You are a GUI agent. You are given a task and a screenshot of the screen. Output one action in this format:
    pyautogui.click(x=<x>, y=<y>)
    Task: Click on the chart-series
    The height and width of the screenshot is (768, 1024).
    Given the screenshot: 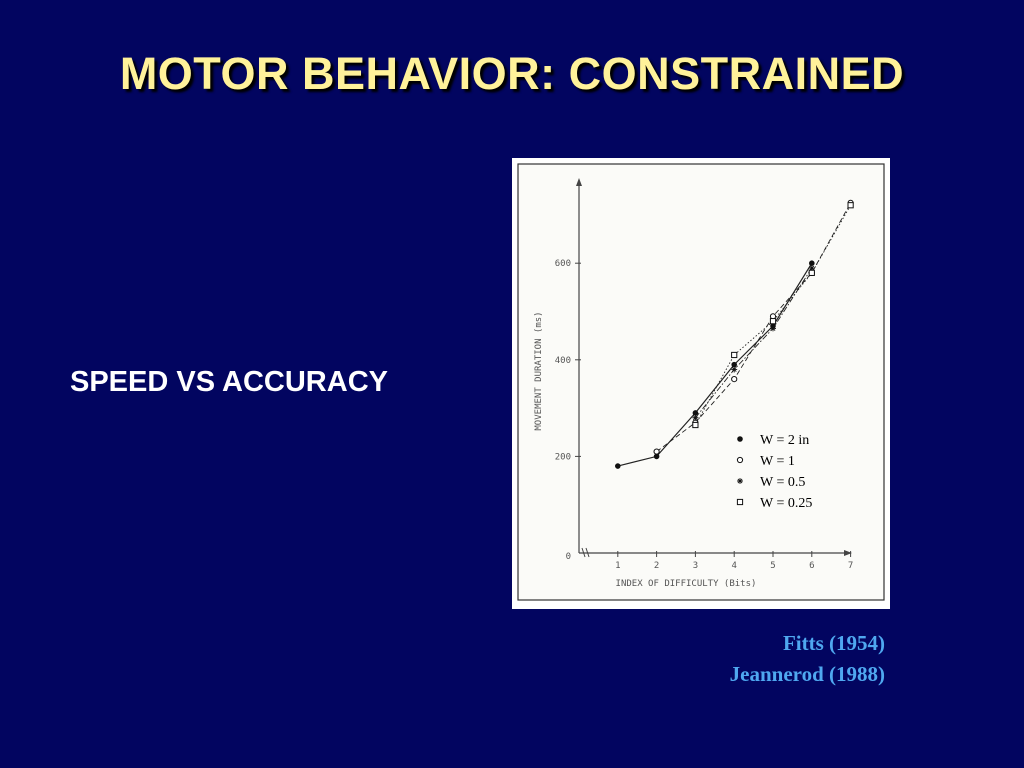 What is the action you would take?
    pyautogui.click(x=734, y=334)
    